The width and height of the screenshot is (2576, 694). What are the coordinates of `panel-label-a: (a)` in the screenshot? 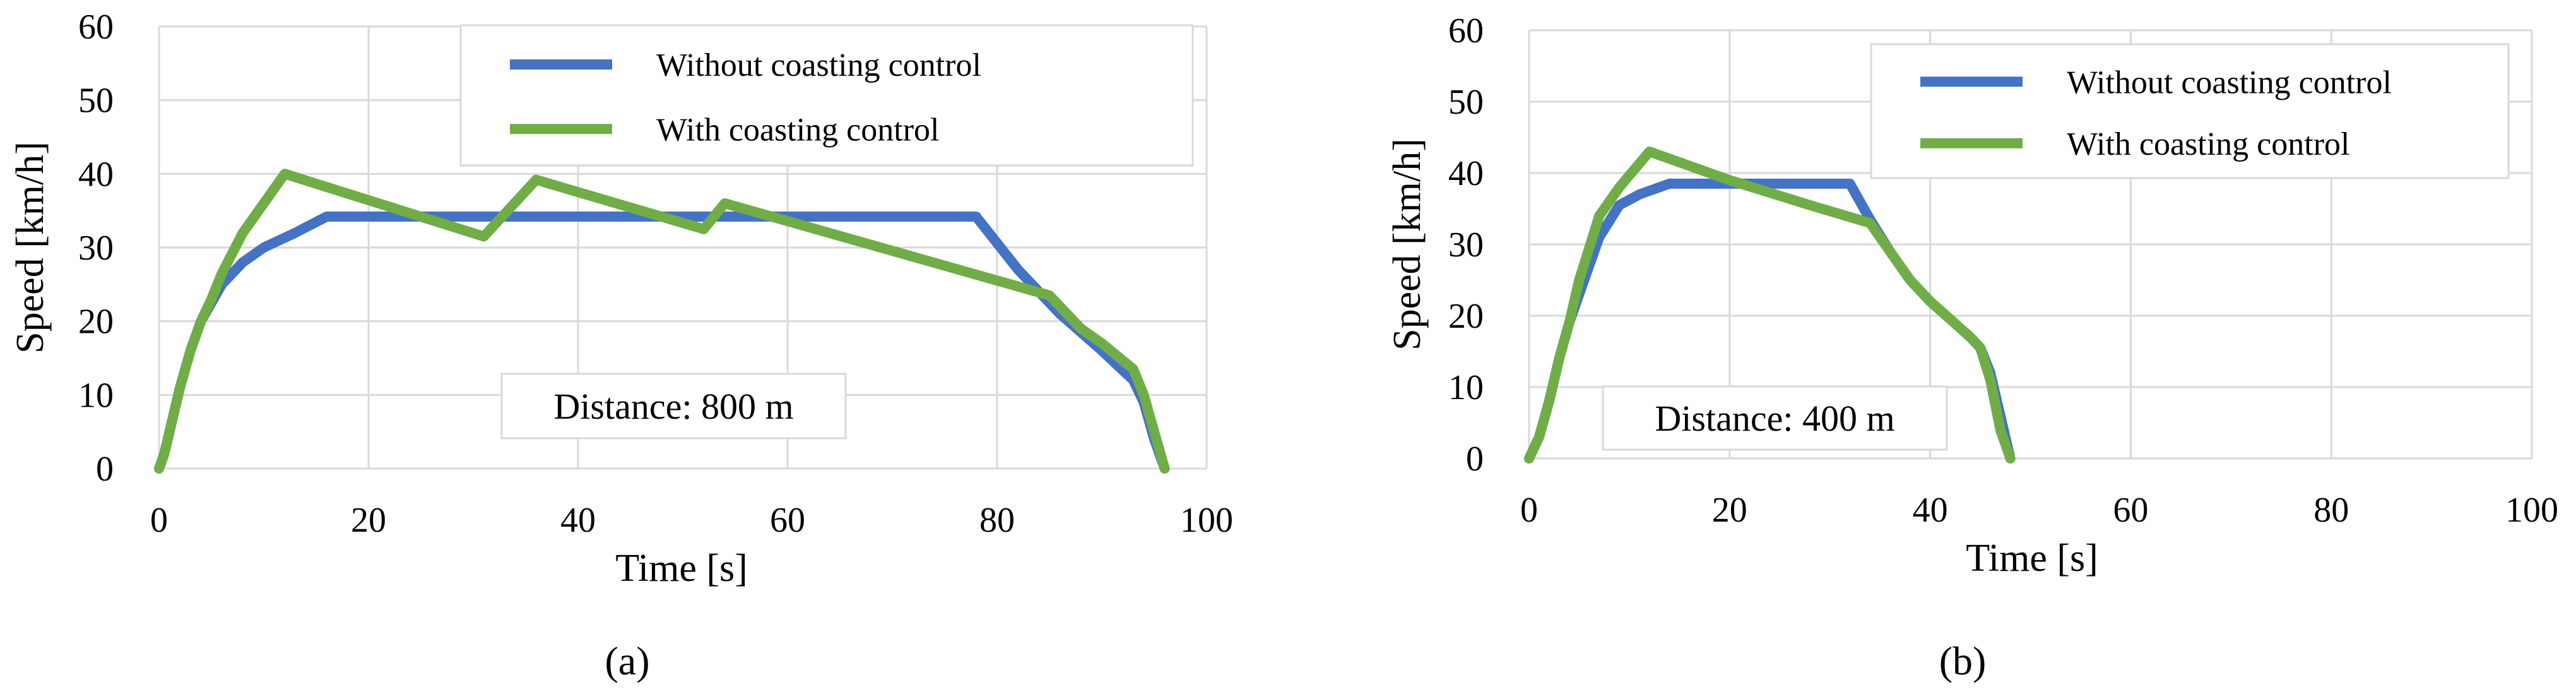 It's located at (627, 660).